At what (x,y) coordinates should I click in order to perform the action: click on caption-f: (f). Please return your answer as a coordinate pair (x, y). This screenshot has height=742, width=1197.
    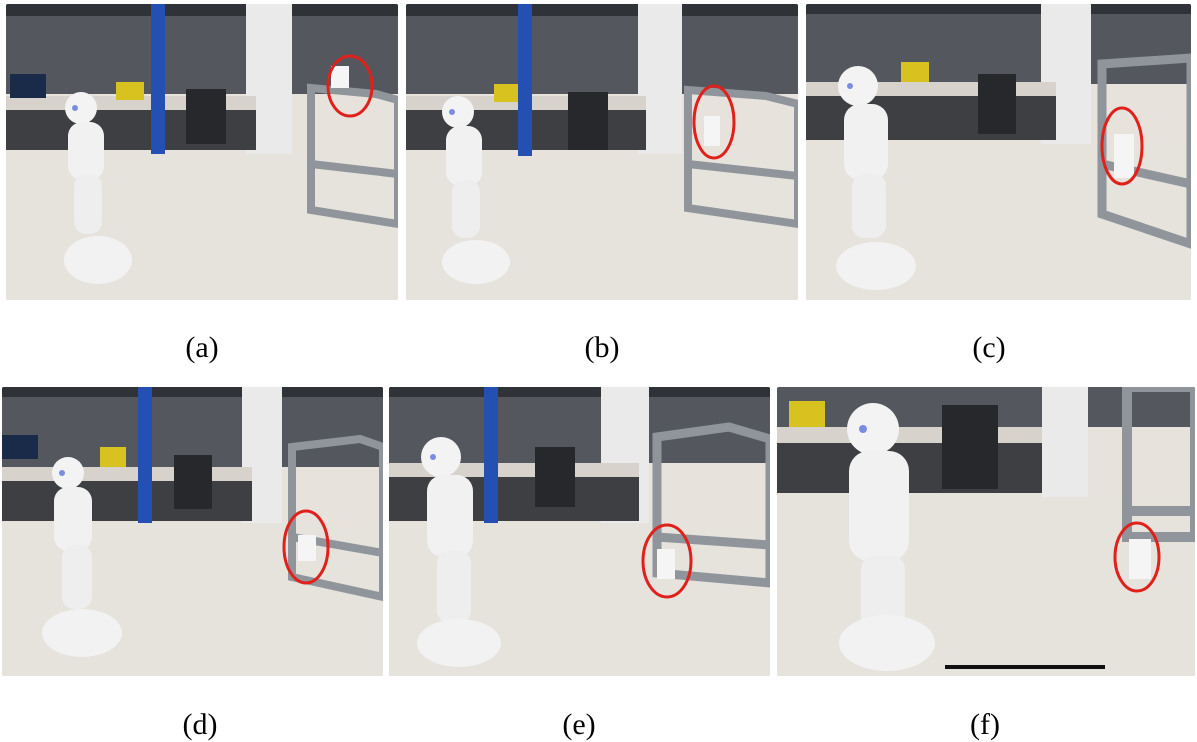
    Looking at the image, I should click on (985, 724).